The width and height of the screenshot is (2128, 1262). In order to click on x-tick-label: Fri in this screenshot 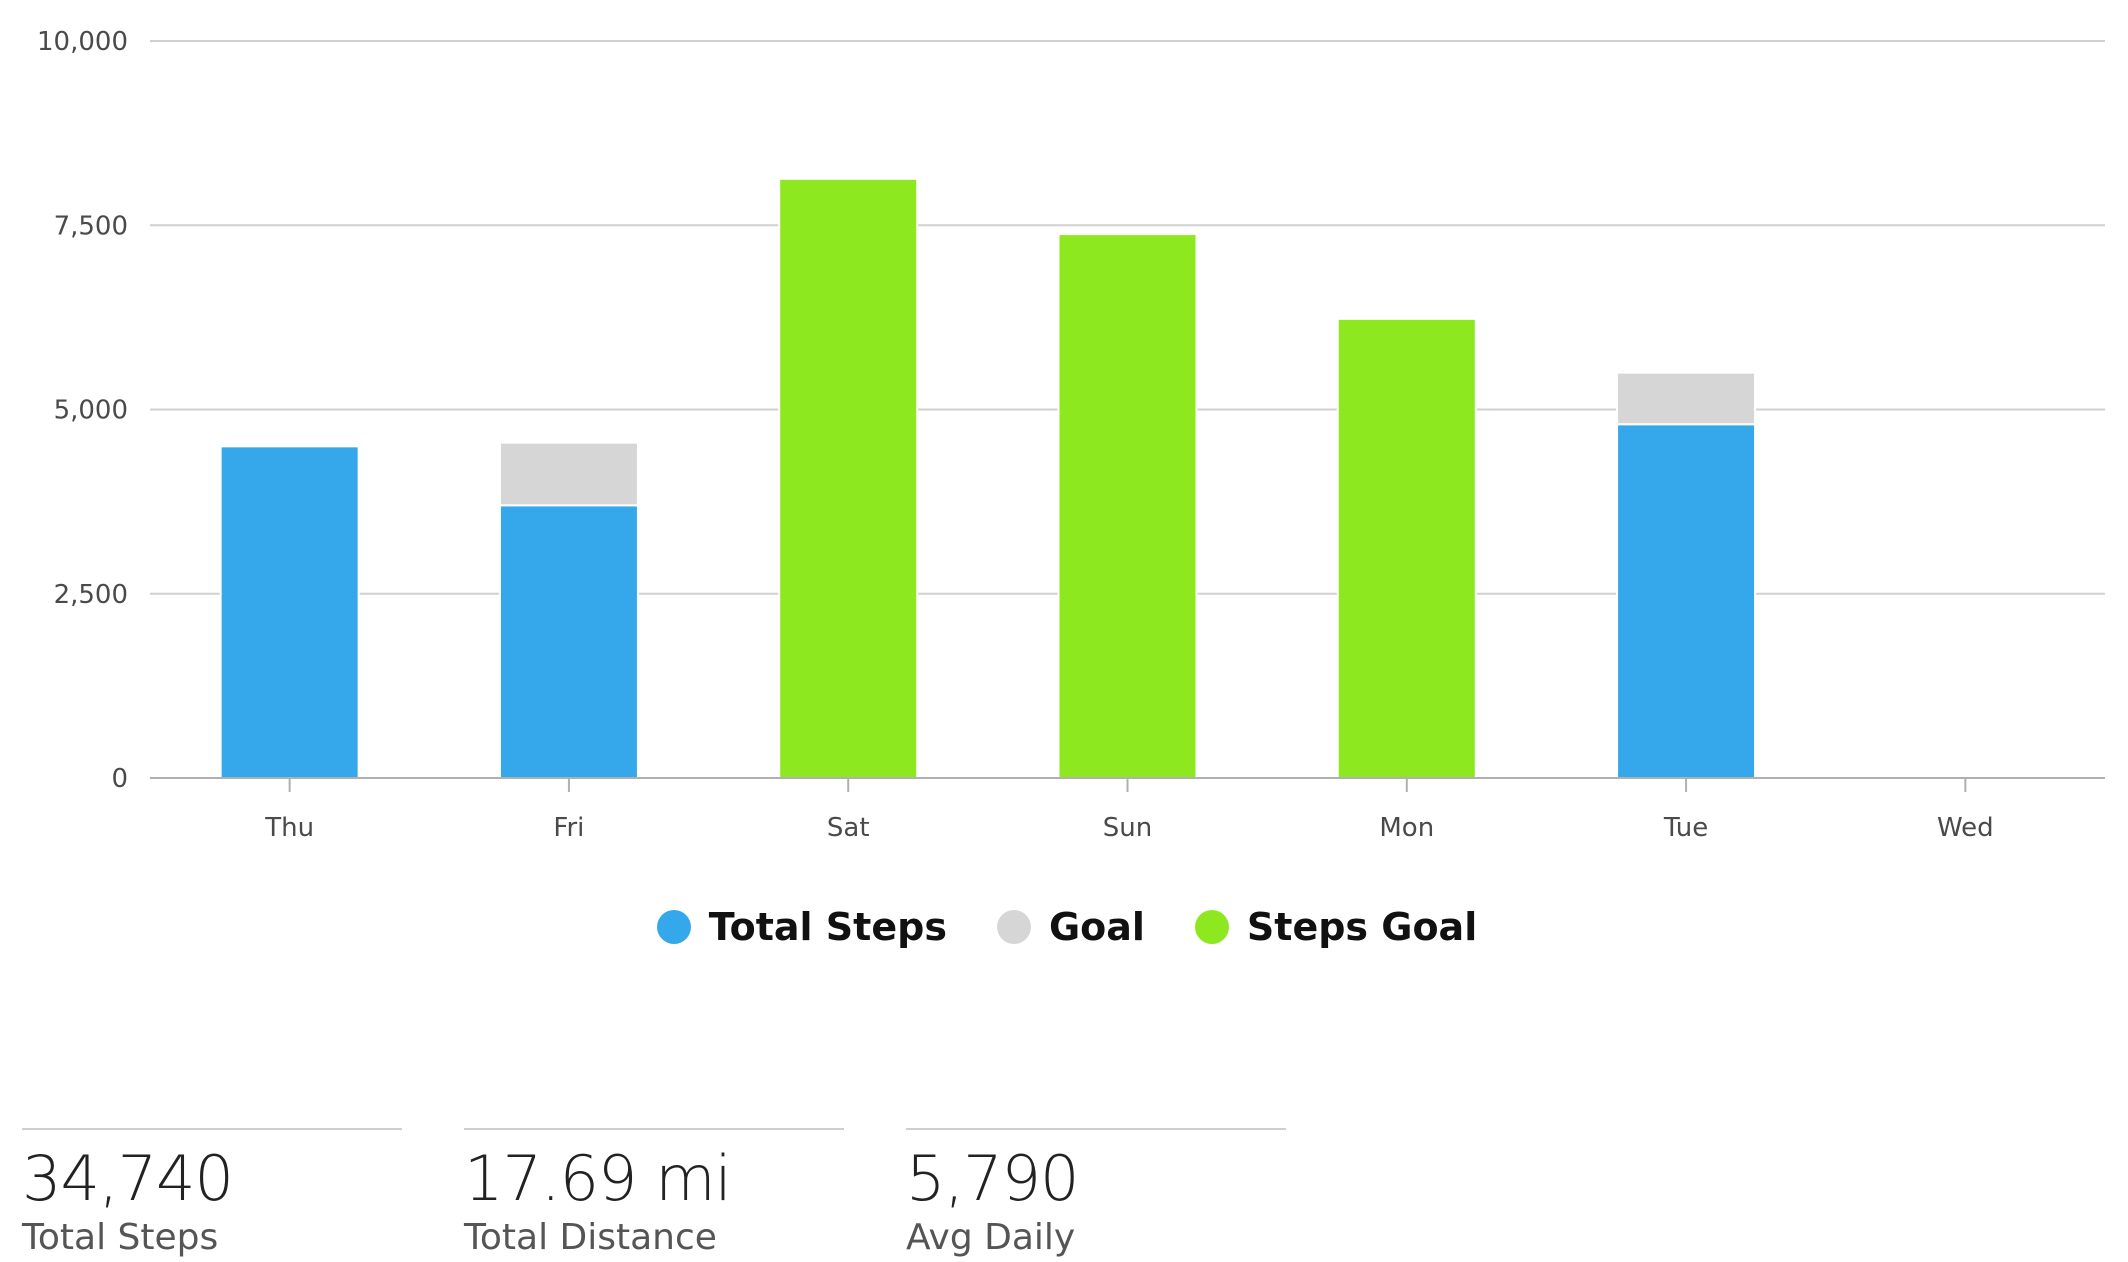, I will do `click(568, 828)`.